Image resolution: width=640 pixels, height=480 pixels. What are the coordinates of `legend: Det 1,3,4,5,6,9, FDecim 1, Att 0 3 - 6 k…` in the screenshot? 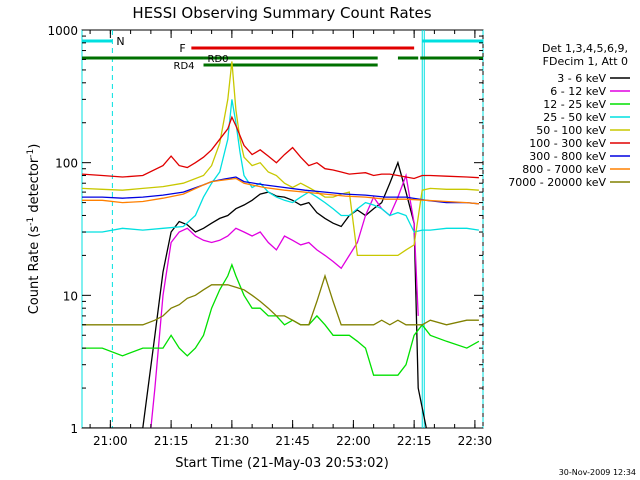 It's located at (569, 115).